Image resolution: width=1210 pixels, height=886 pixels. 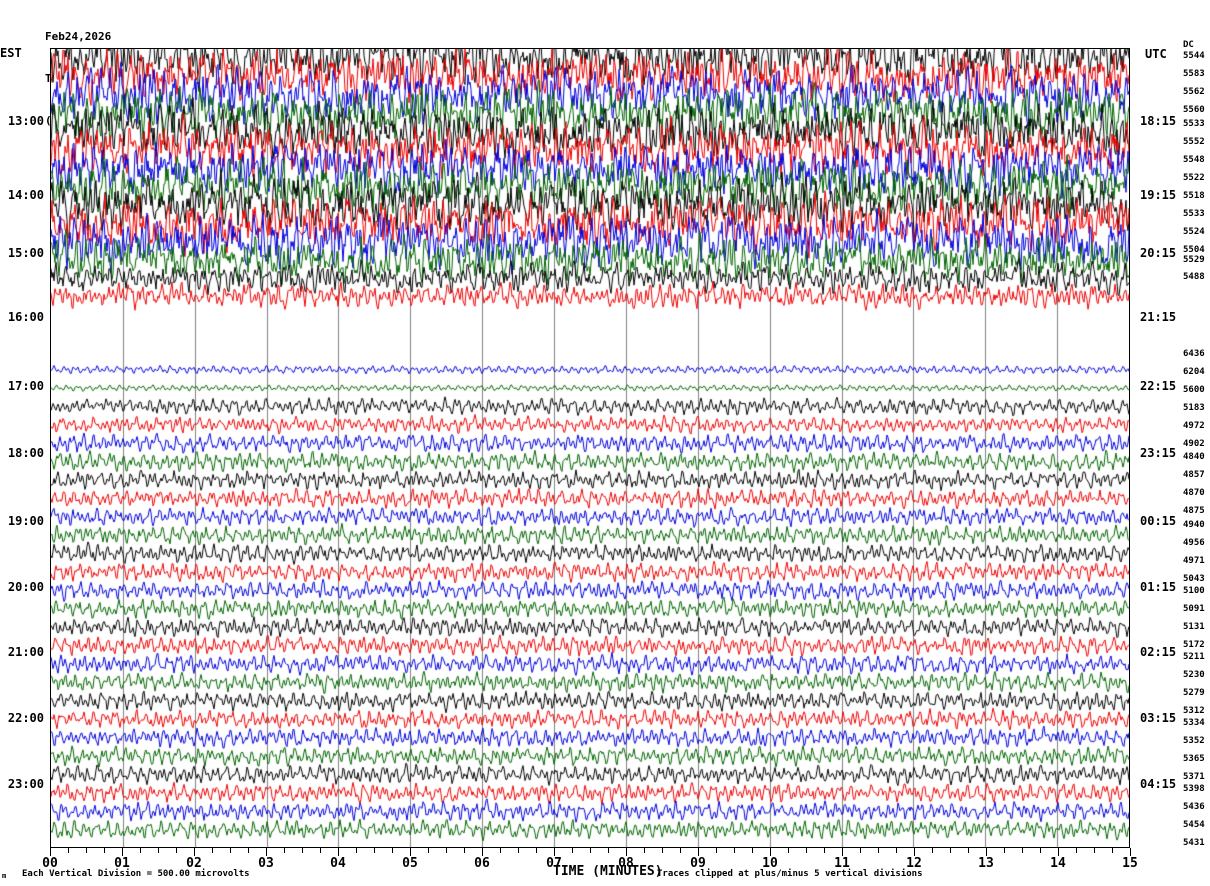 I want to click on dc-value: 5131, so click(x=1194, y=627).